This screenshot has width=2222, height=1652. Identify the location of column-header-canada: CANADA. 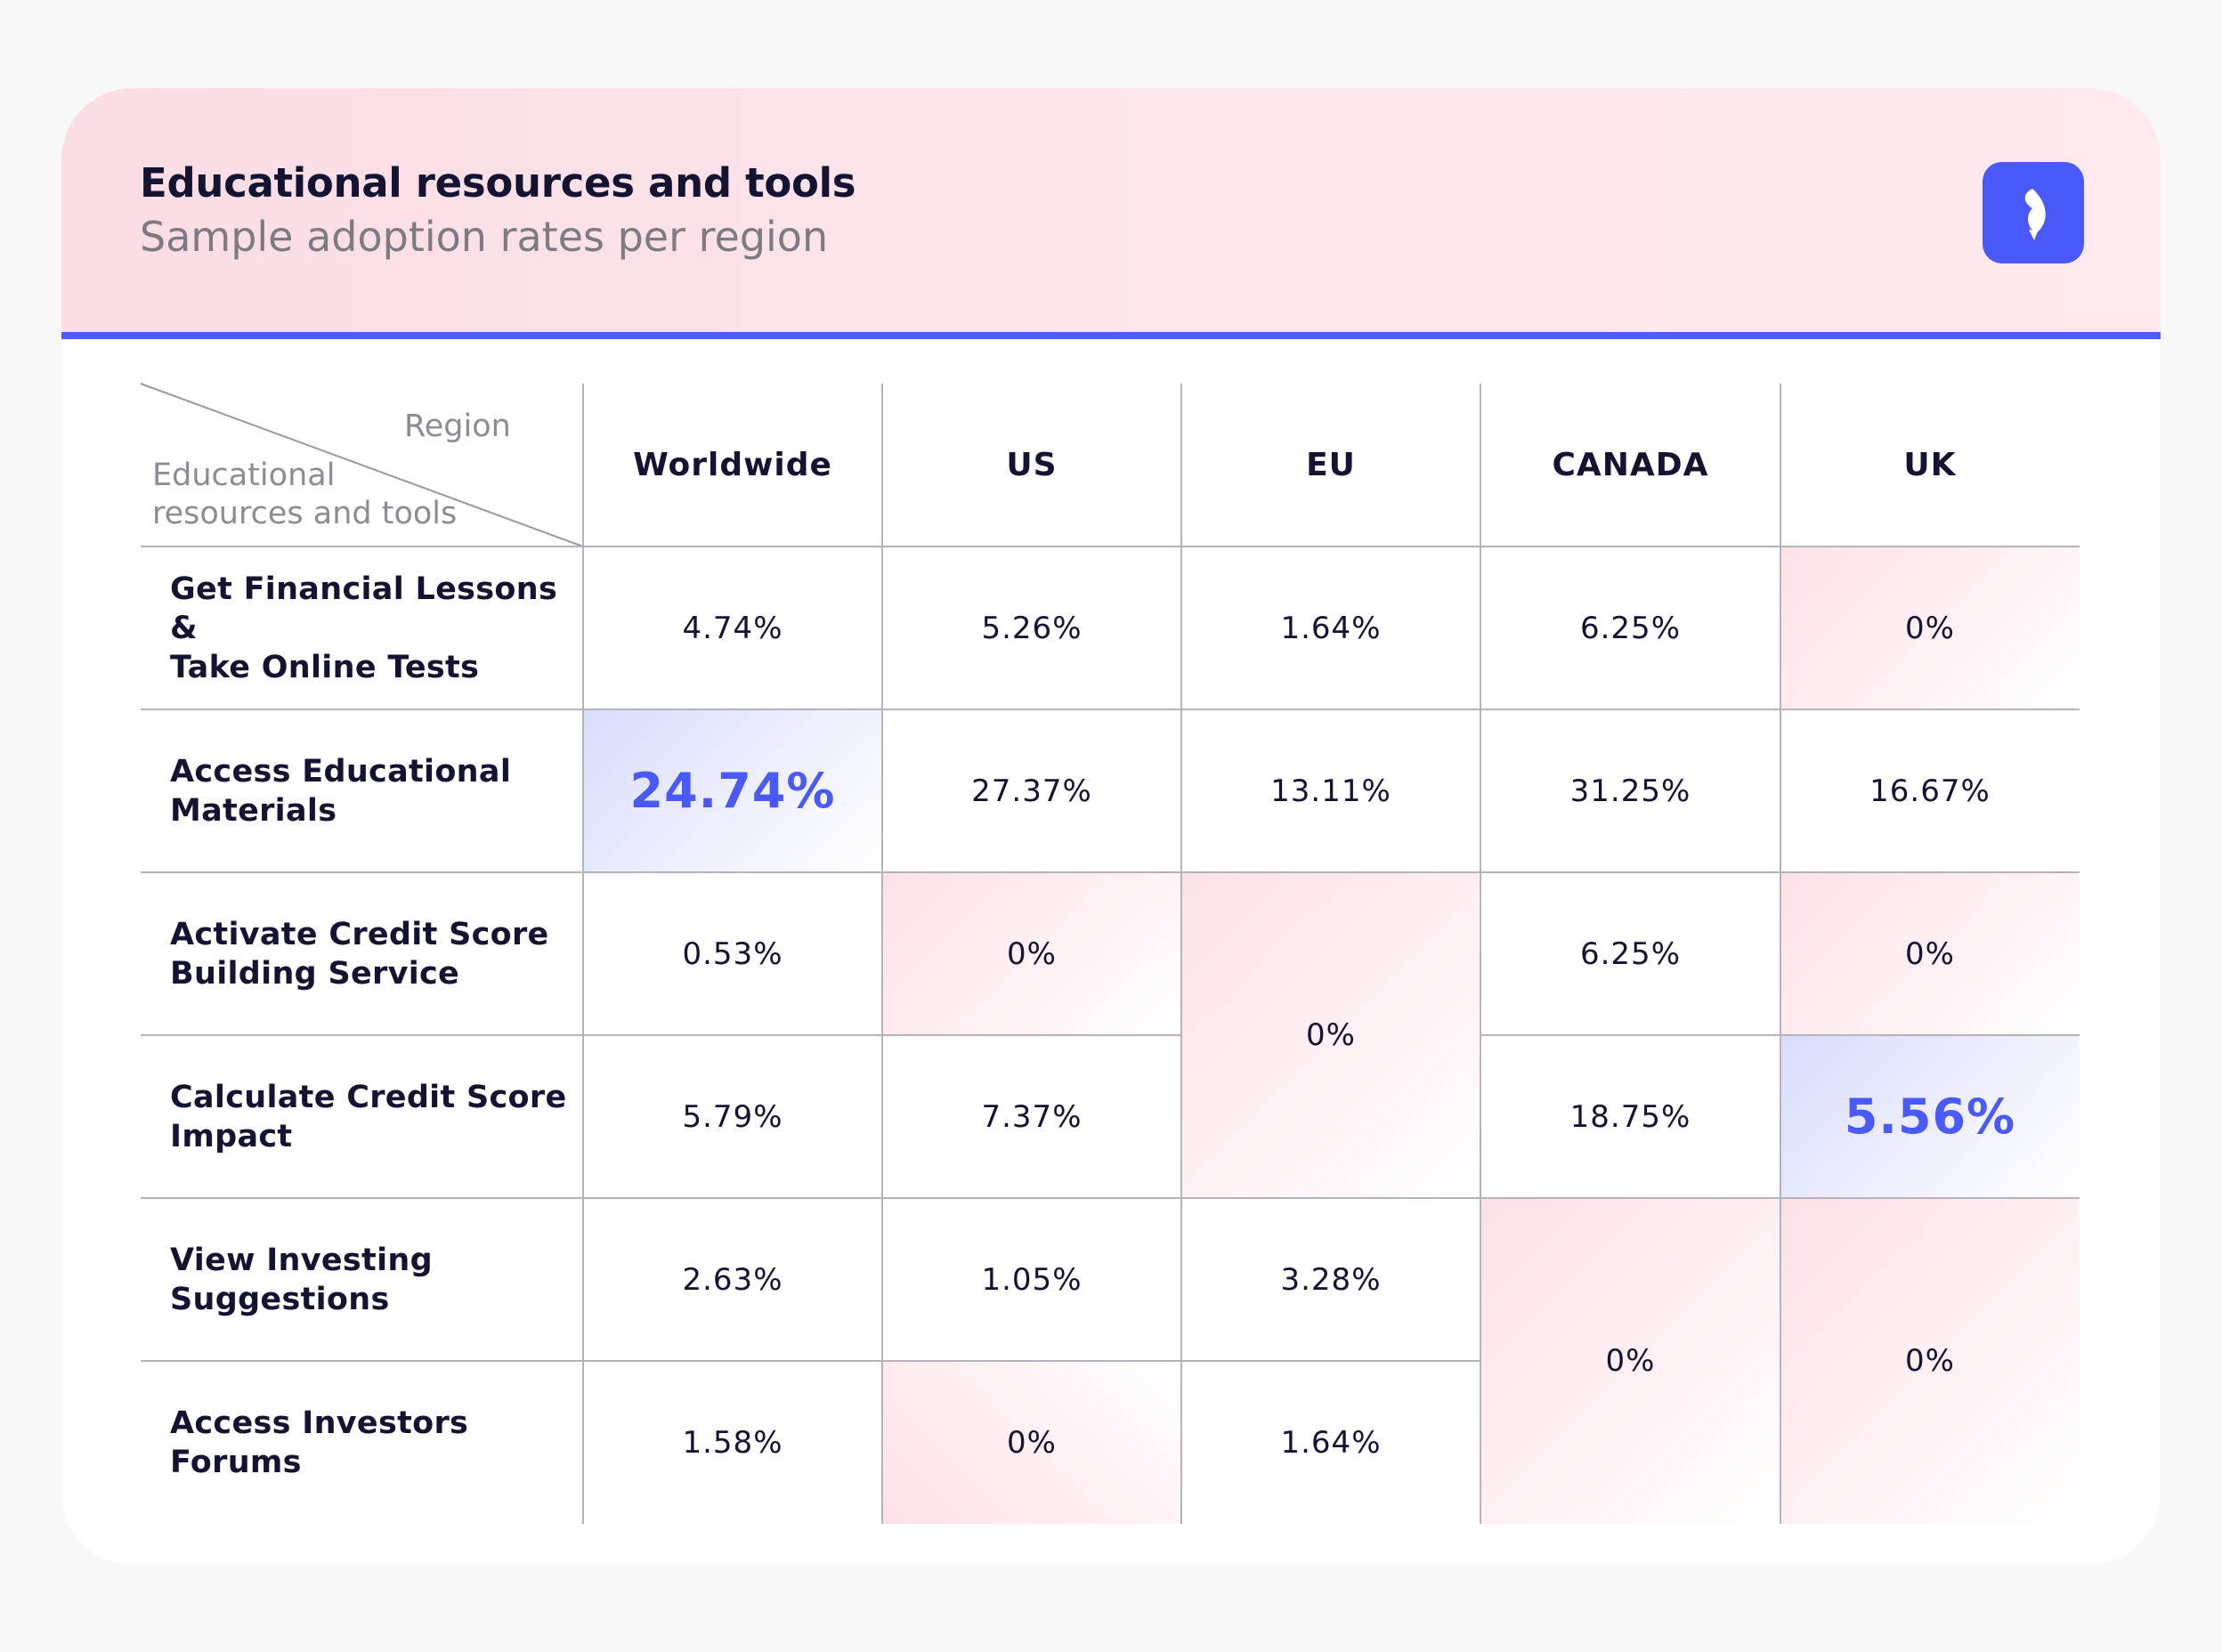
(1630, 465).